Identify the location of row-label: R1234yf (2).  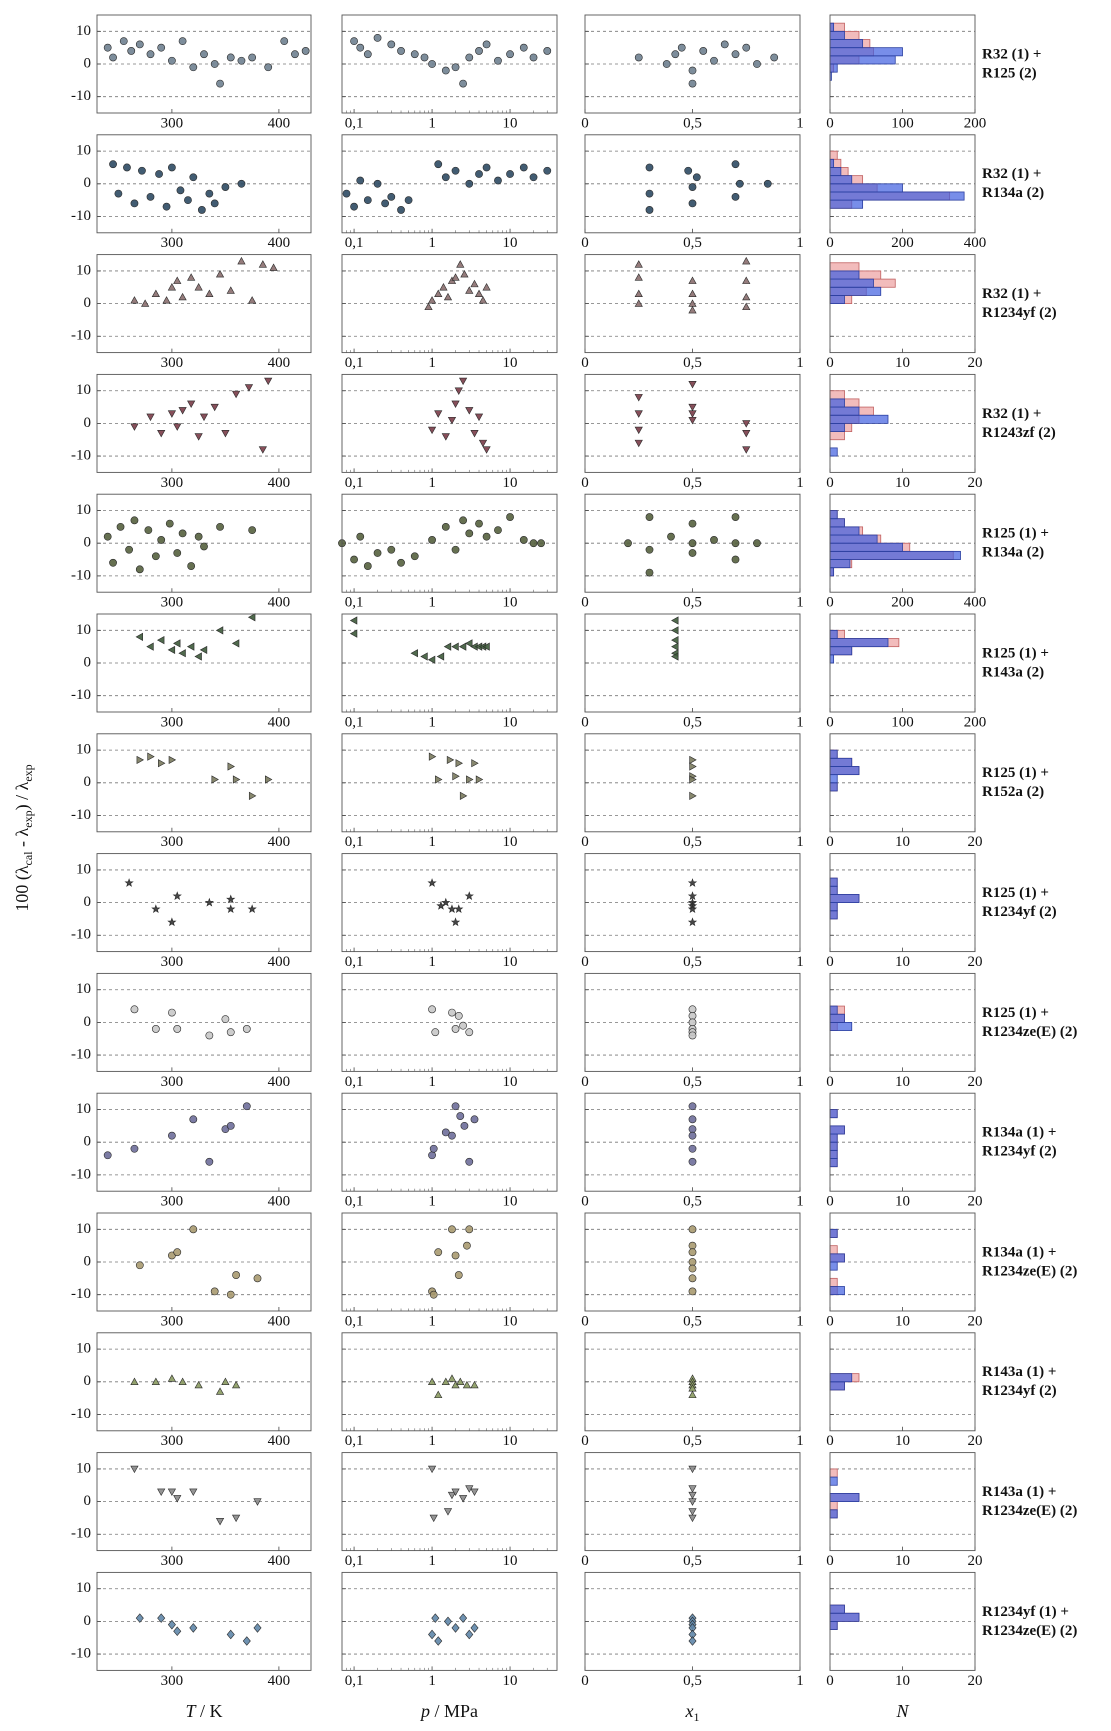
(1019, 912).